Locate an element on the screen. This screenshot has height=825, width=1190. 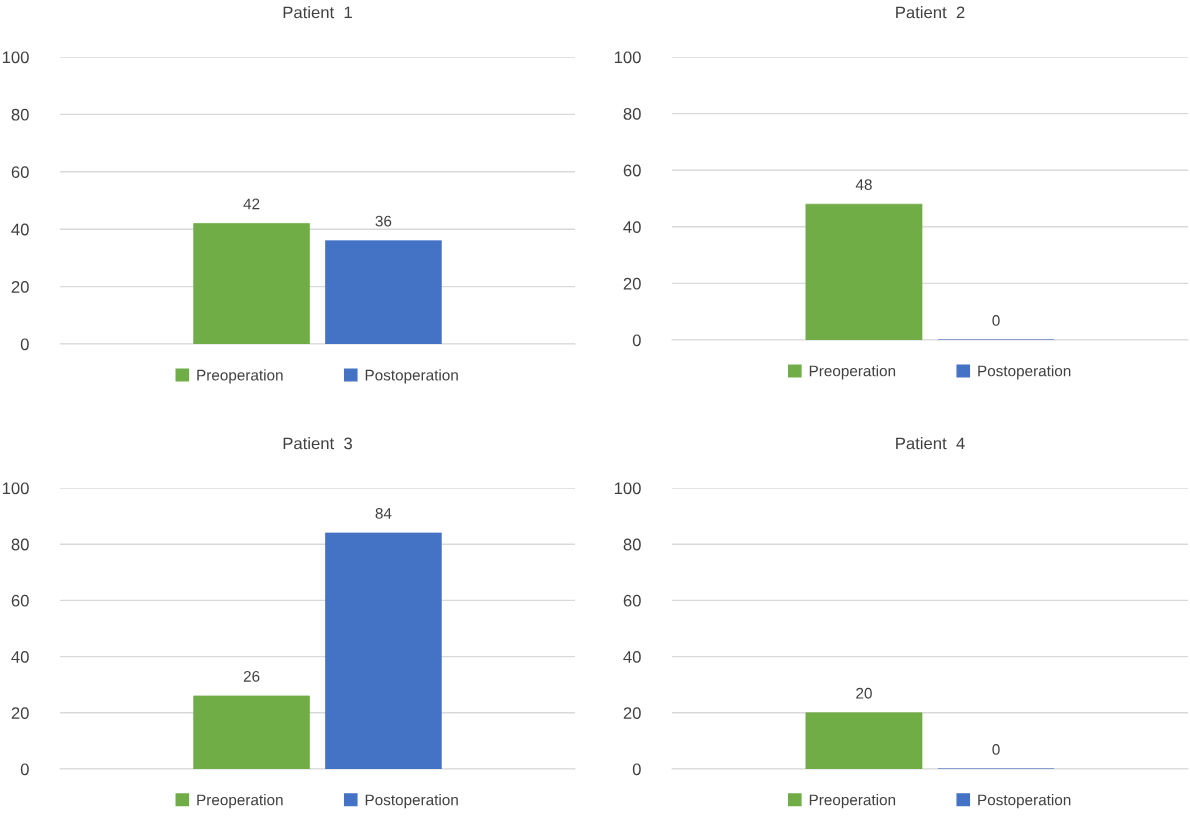
data-label: 36 is located at coordinates (383, 221).